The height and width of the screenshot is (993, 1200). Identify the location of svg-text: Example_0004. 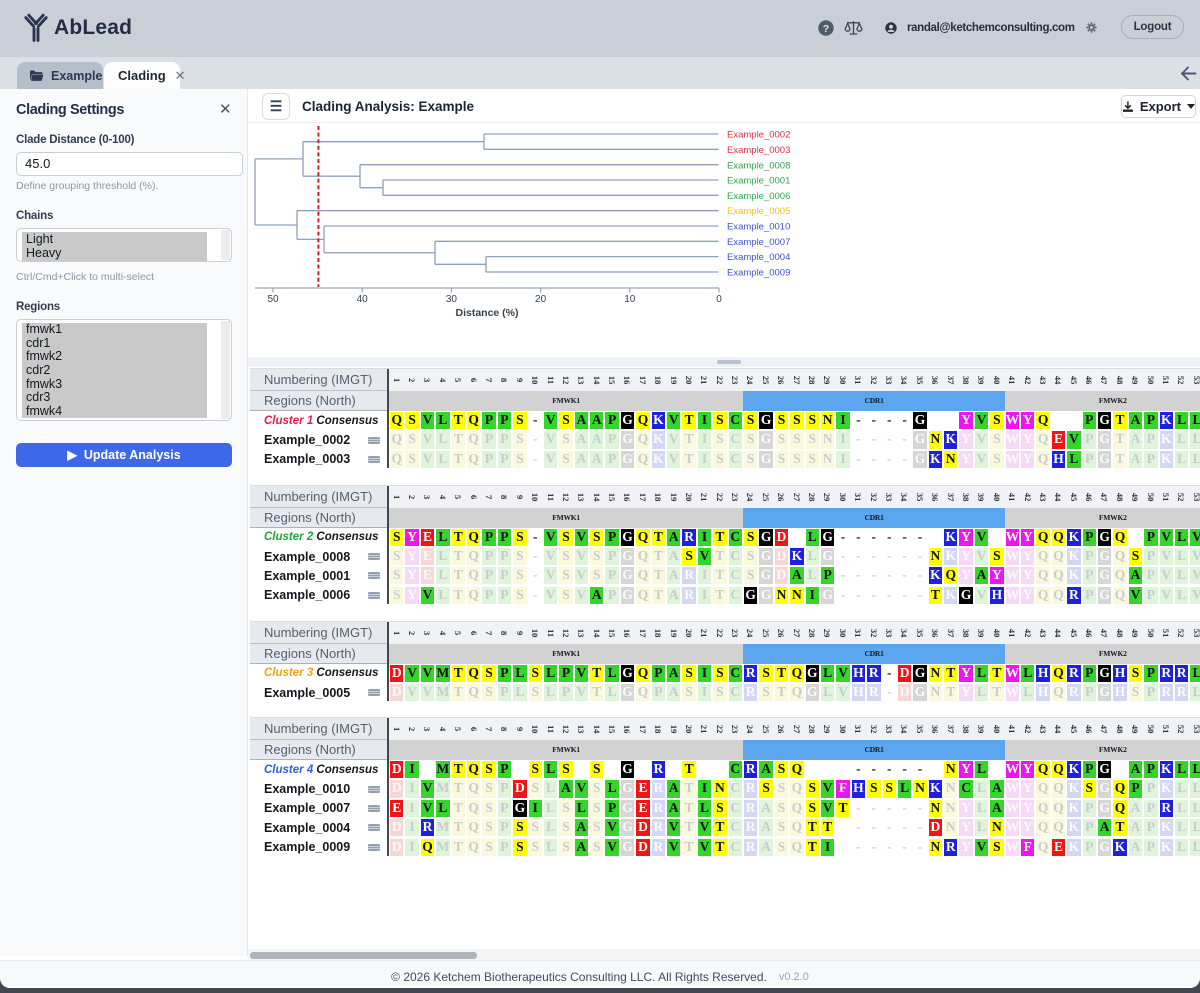
(758, 257).